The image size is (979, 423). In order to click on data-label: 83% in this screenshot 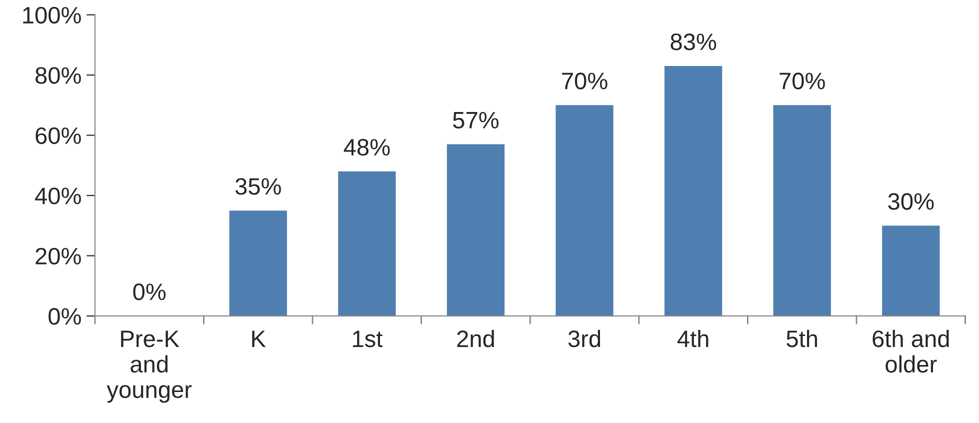, I will do `click(693, 42)`.